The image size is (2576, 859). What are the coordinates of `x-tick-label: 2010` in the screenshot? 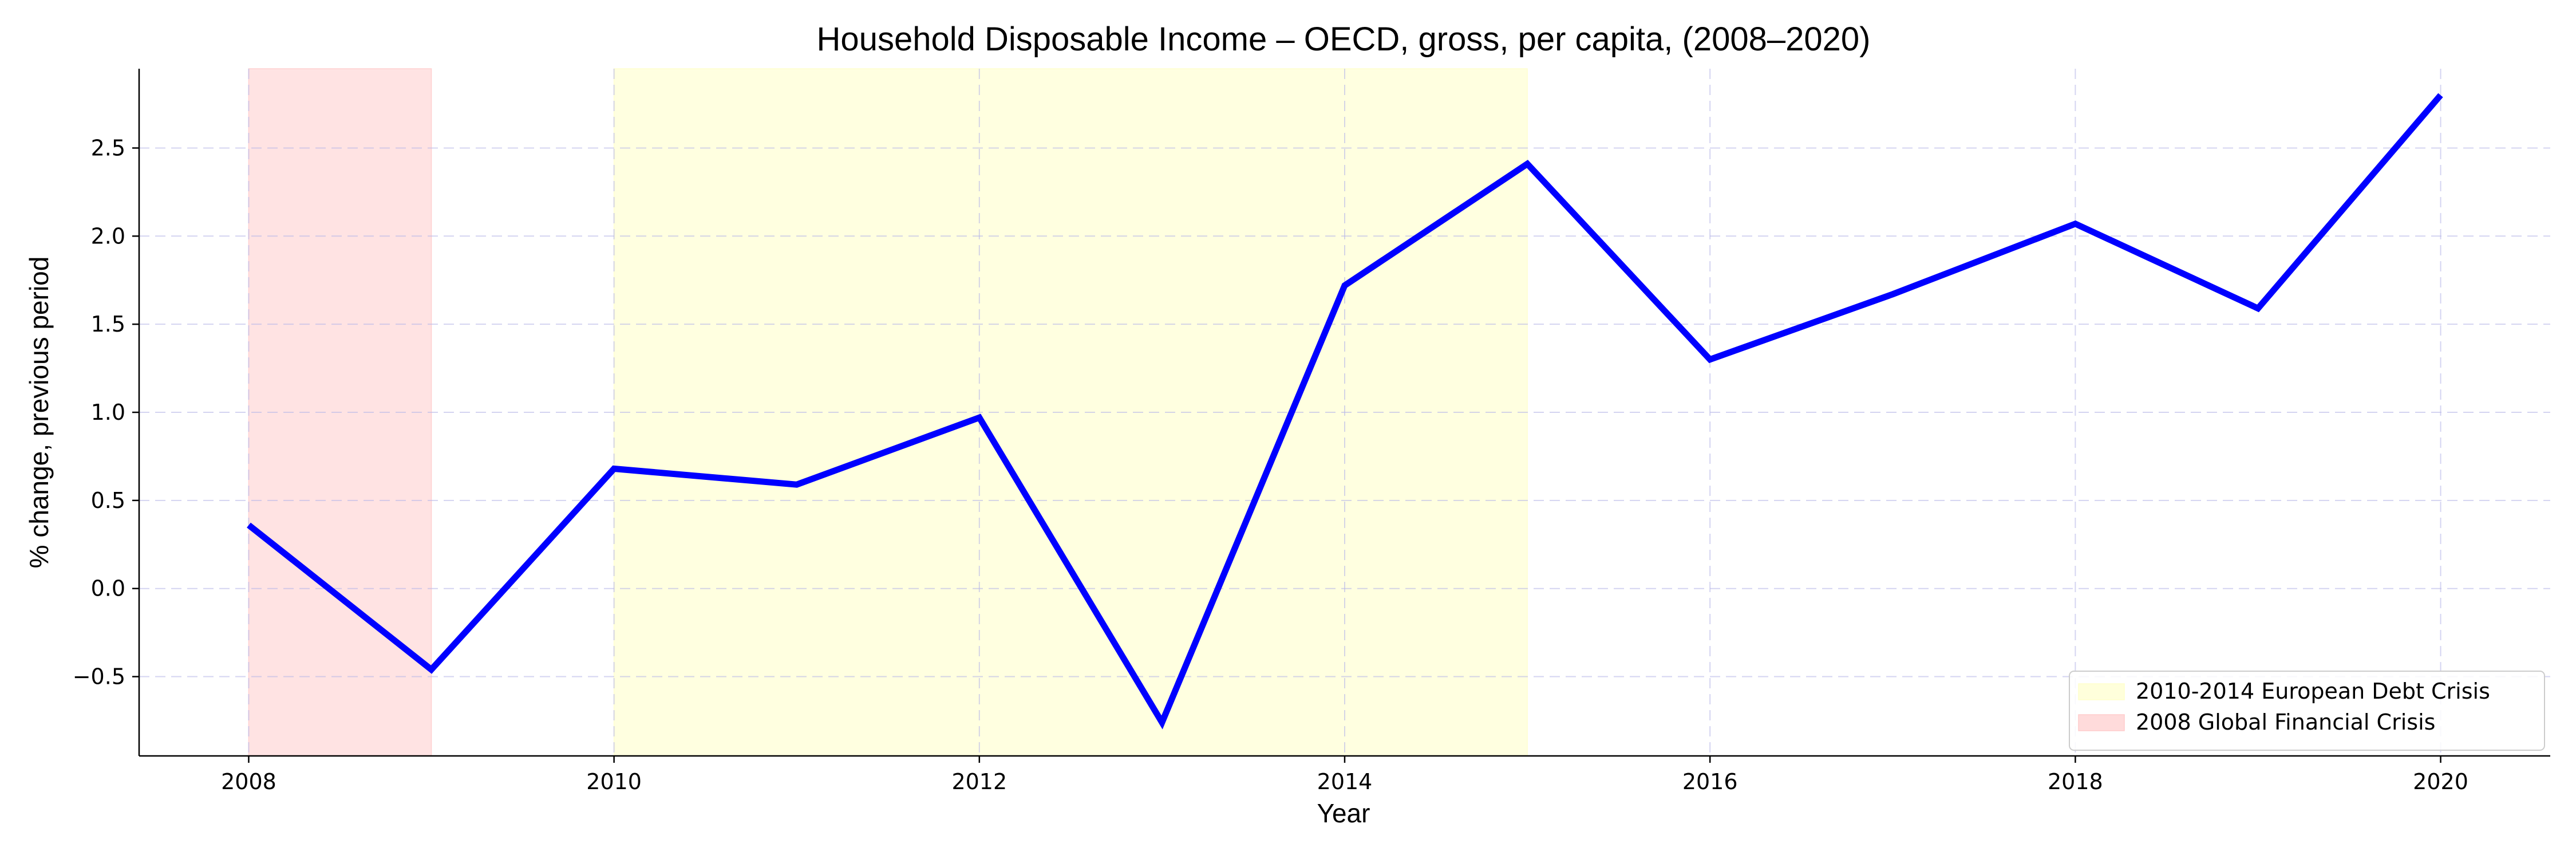 It's located at (614, 781).